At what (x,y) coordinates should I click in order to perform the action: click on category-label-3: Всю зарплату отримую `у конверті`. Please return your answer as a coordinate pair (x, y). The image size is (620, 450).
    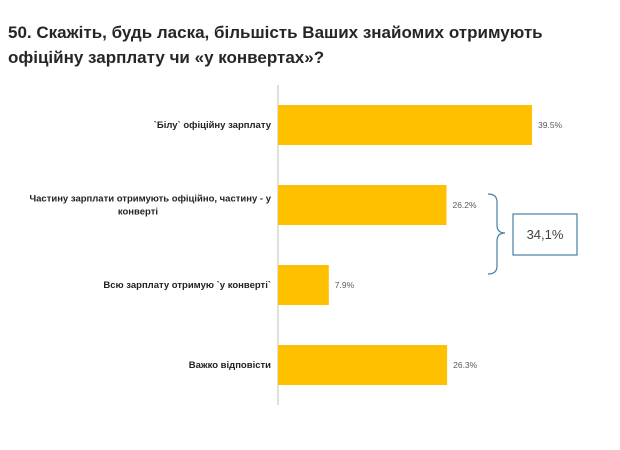
    Looking at the image, I should click on (187, 285).